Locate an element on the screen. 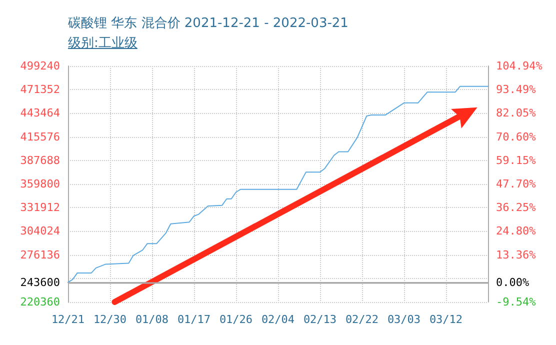 The width and height of the screenshot is (556, 345). y2-tick-label: 82.05% is located at coordinates (516, 113).